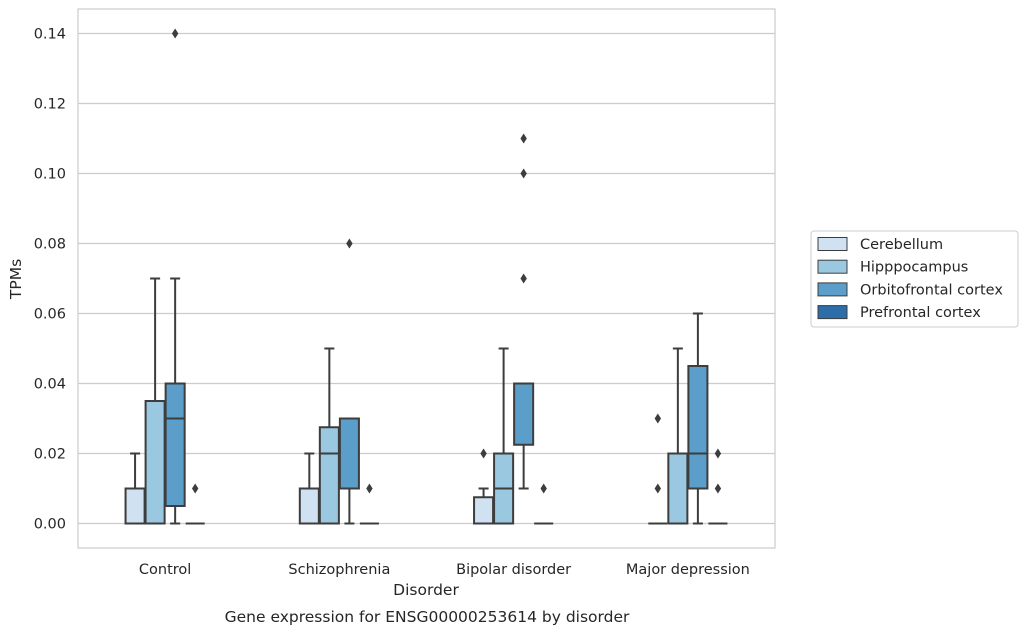  What do you see at coordinates (165, 570) in the screenshot?
I see `x-tick-label: Control` at bounding box center [165, 570].